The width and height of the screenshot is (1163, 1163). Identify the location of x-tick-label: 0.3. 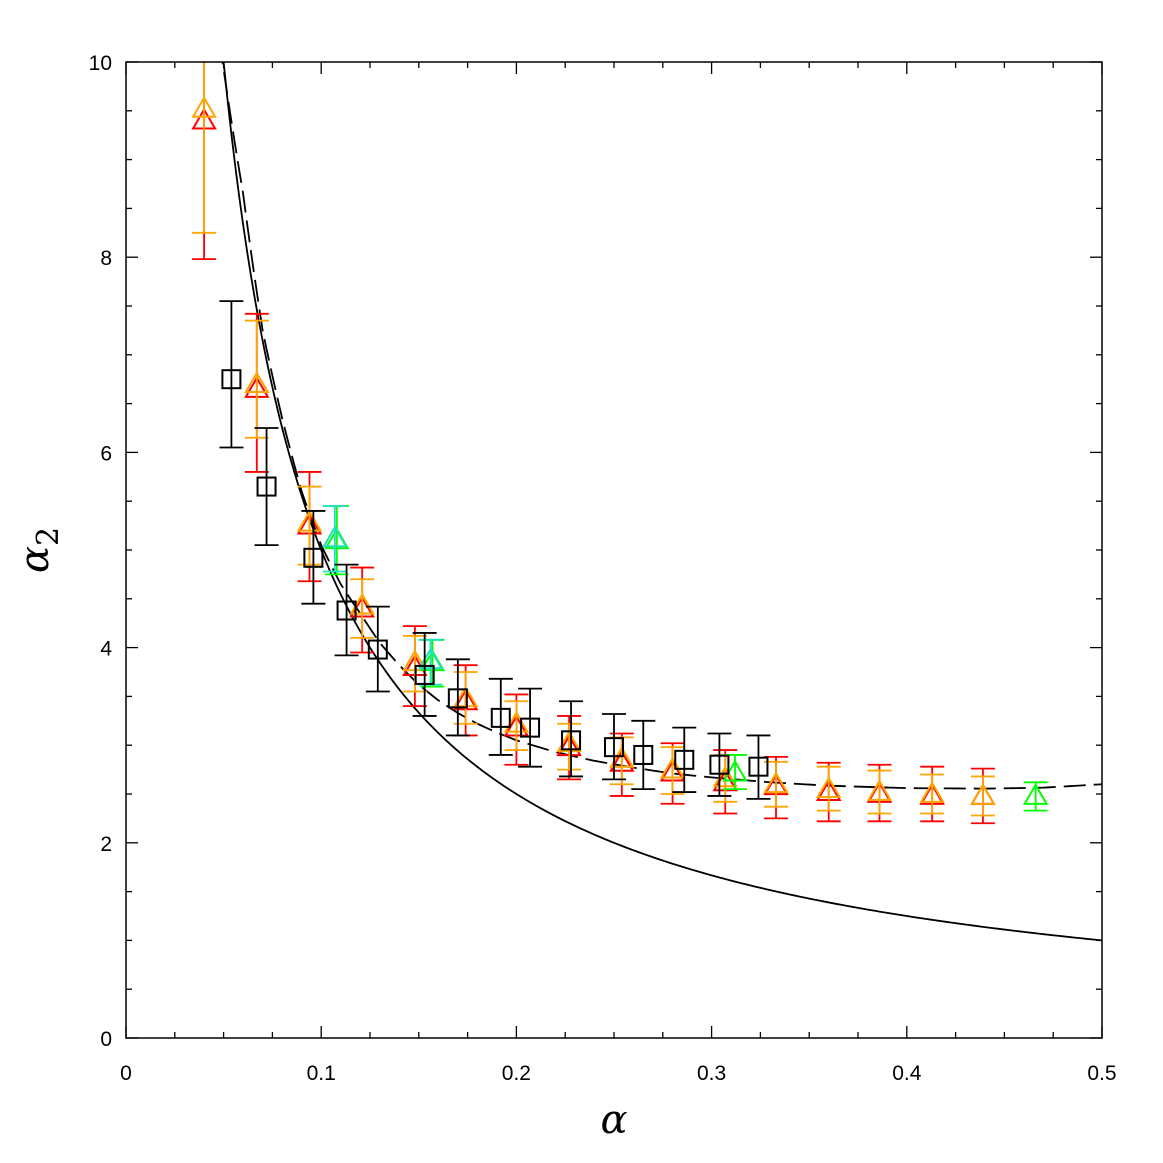
(711, 1073).